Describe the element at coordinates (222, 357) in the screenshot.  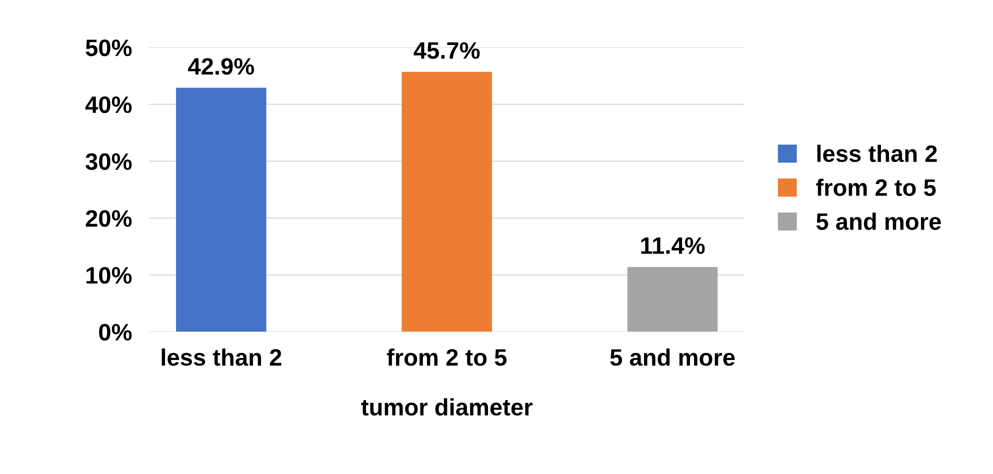
I see `x-tick-label: less than 2` at that location.